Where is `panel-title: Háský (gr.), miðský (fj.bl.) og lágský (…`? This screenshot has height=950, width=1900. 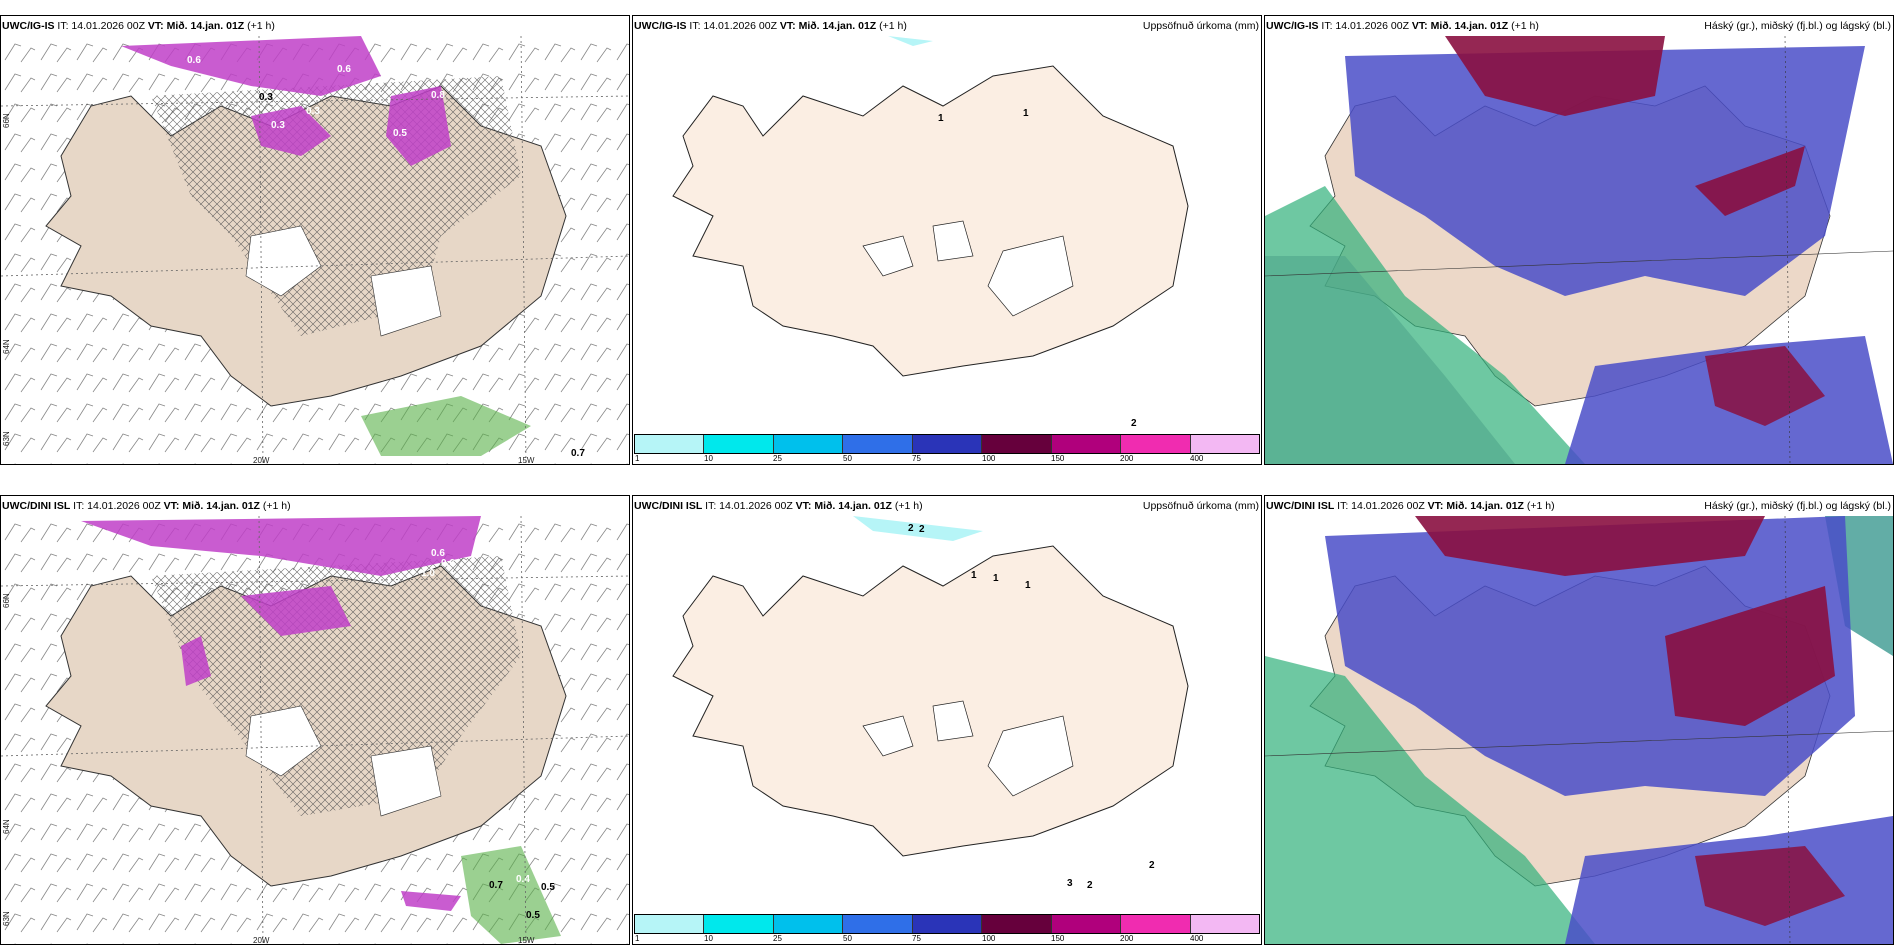
panel-title: Háský (gr.), miðský (fj.bl.) og lágský (… is located at coordinates (1797, 26).